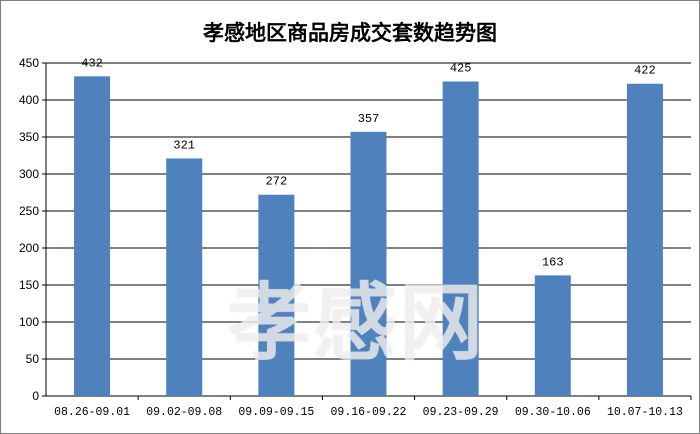 The width and height of the screenshot is (700, 434). What do you see at coordinates (369, 412) in the screenshot?
I see `x-tick-label: 09.16-09.22` at bounding box center [369, 412].